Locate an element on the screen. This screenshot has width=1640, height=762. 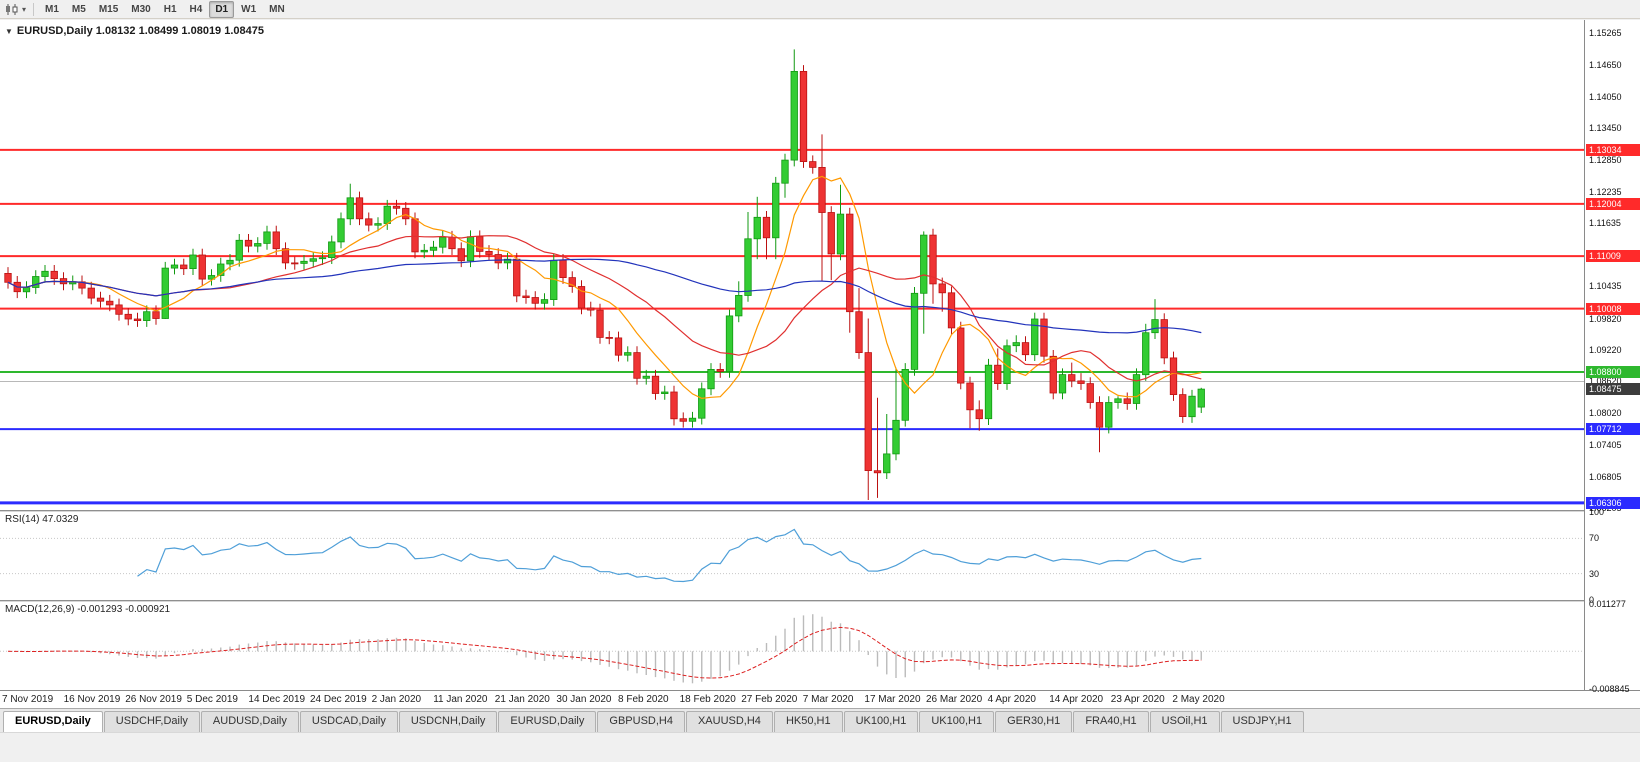
chart-tab: HK50,H1 is located at coordinates (808, 721).